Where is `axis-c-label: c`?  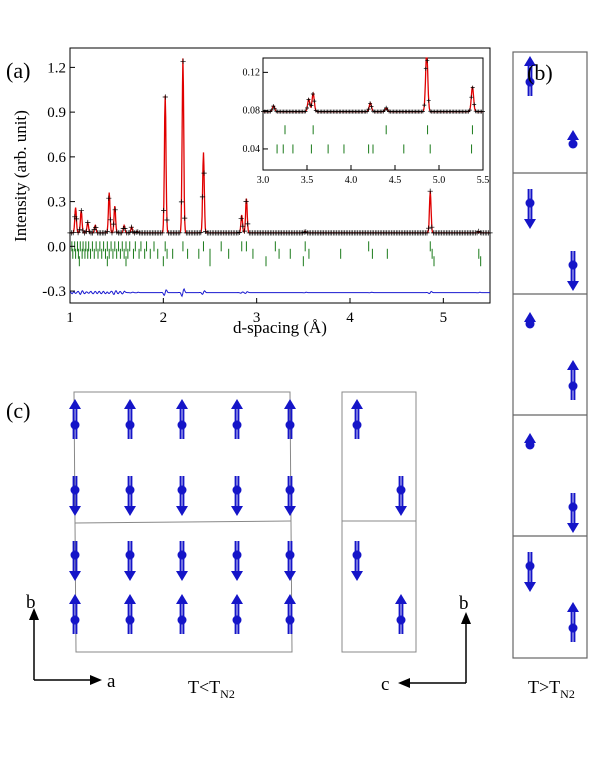
axis-c-label: c is located at coordinates (385, 684).